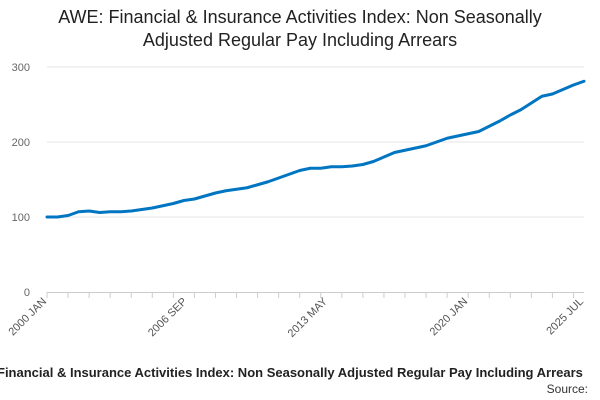 The height and width of the screenshot is (400, 600). I want to click on x-tick-label: 2000 JAN, so click(27, 317).